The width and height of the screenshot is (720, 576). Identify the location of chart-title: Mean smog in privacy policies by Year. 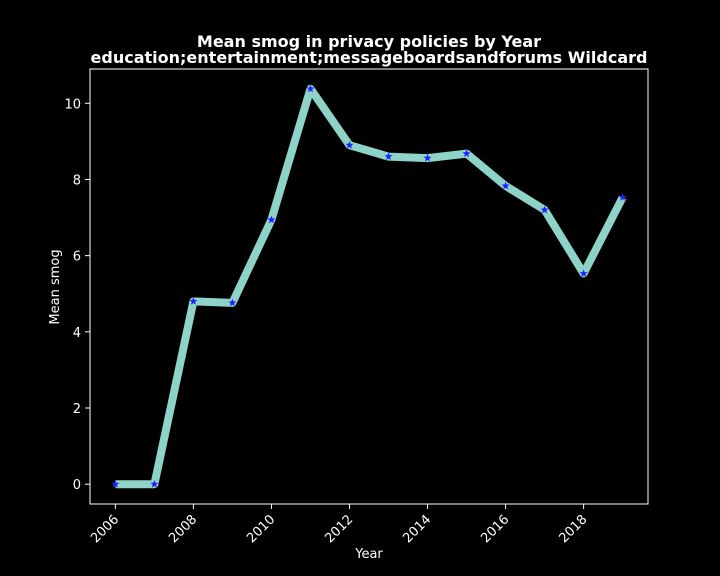
(369, 41).